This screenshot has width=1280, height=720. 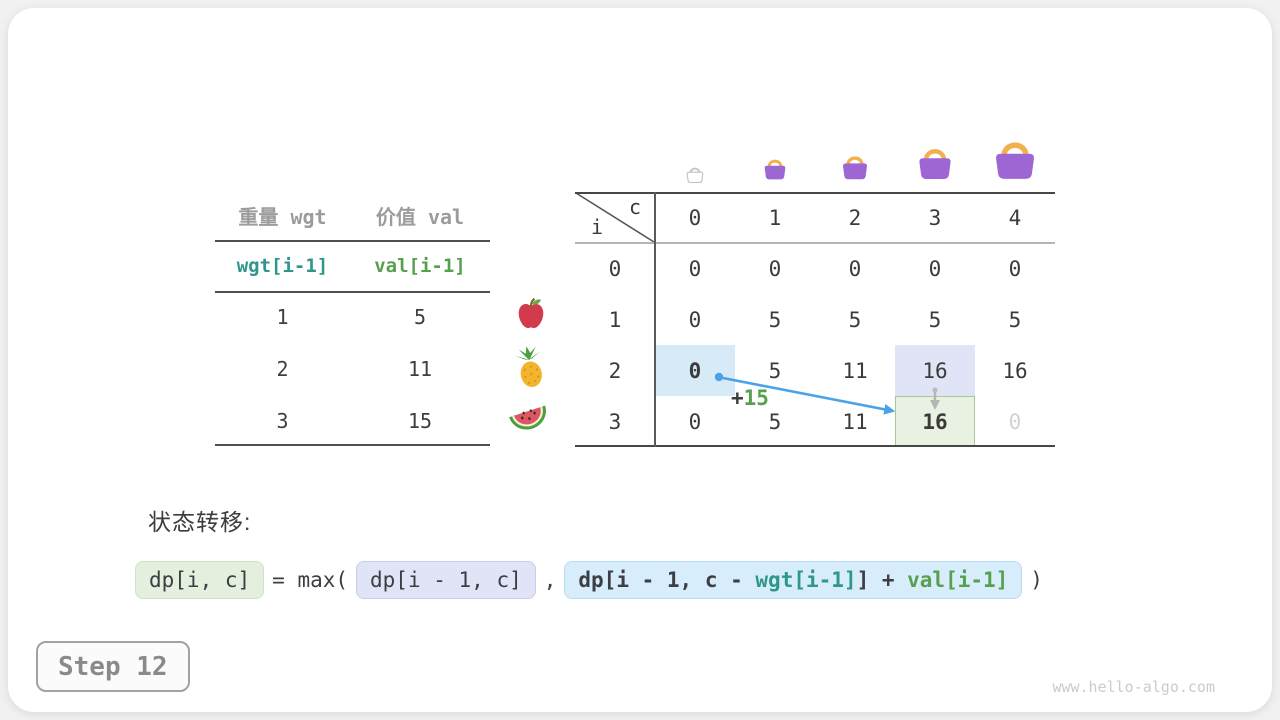 I want to click on dp-col-header-3: 3, so click(x=935, y=217).